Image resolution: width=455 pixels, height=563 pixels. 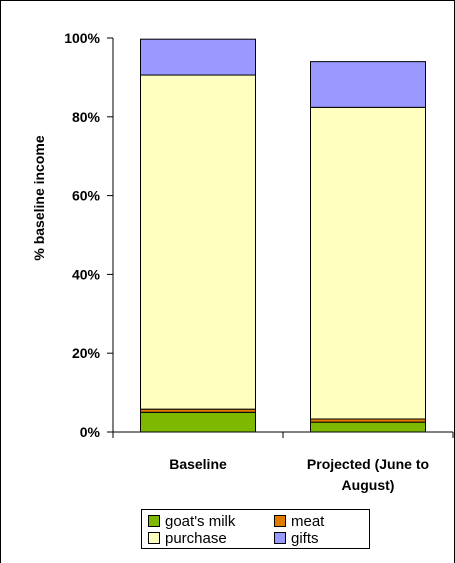 I want to click on y-tick-label: 40%, so click(x=86, y=274).